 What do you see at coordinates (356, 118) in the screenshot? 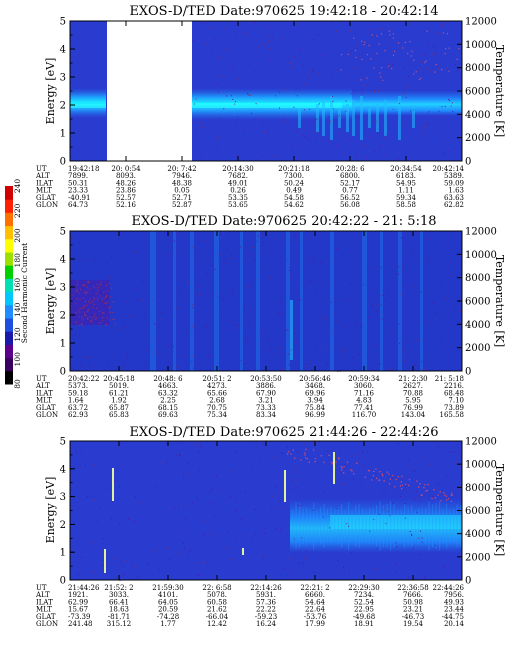
I see `panel-1-spikes` at bounding box center [356, 118].